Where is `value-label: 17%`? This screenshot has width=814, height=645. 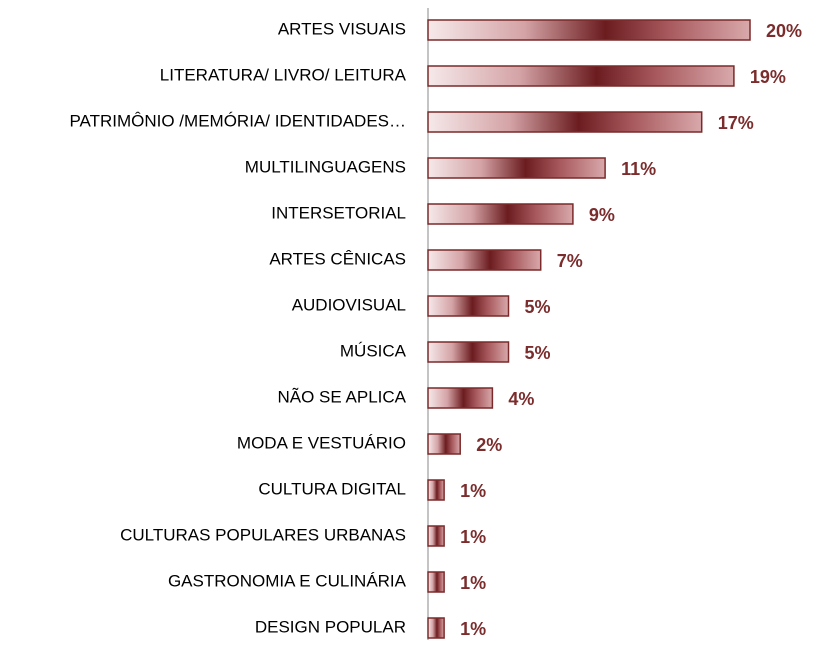 value-label: 17% is located at coordinates (736, 123).